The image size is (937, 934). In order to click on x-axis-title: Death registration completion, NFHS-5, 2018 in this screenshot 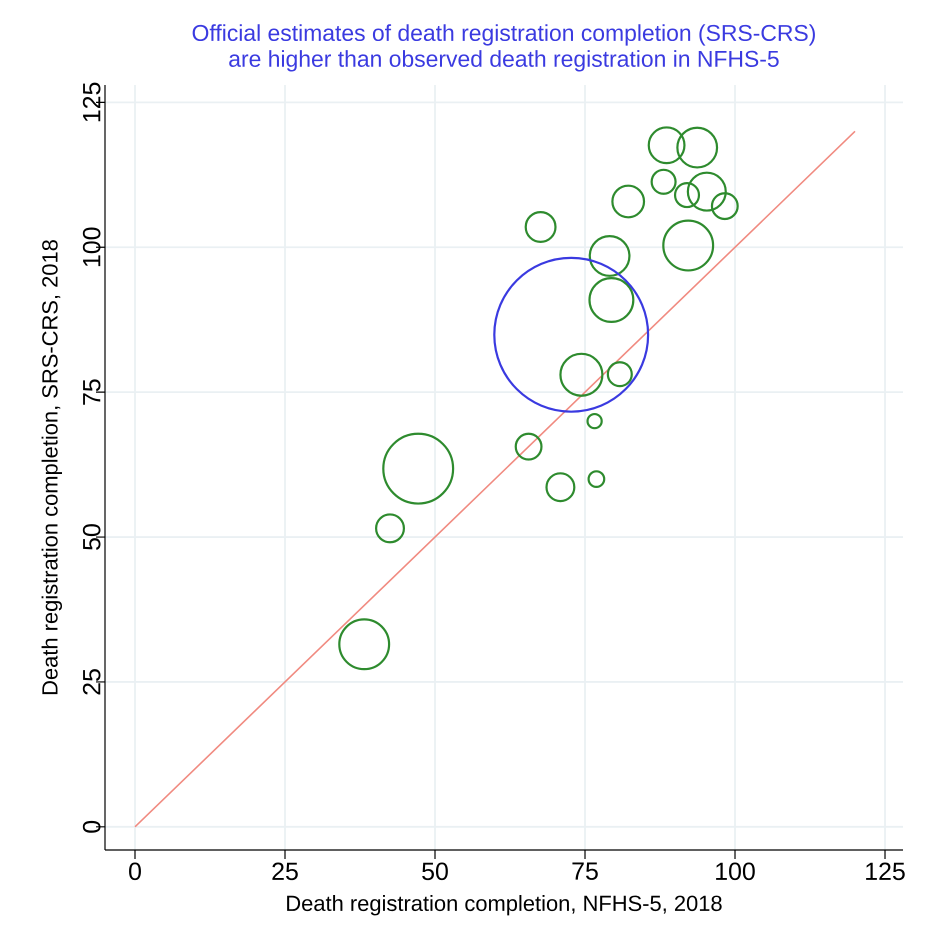, I will do `click(504, 905)`.